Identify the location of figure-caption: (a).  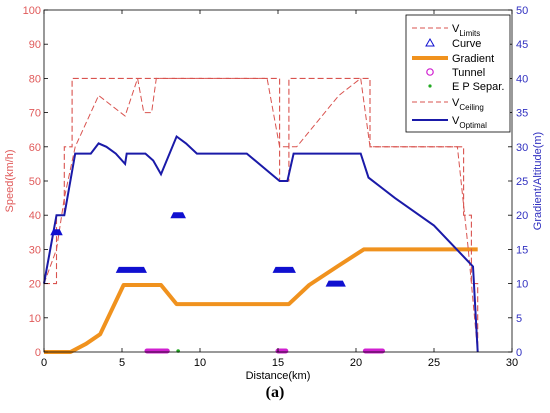
(275, 392).